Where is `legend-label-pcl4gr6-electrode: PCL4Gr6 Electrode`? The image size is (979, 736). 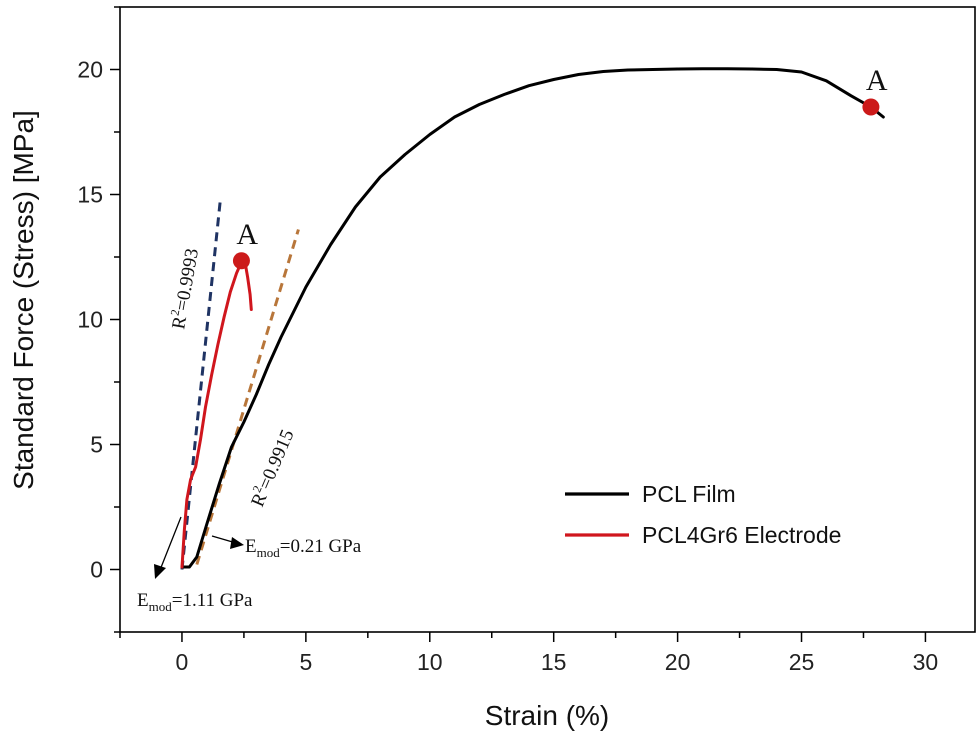
legend-label-pcl4gr6-electrode: PCL4Gr6 Electrode is located at coordinates (741, 535).